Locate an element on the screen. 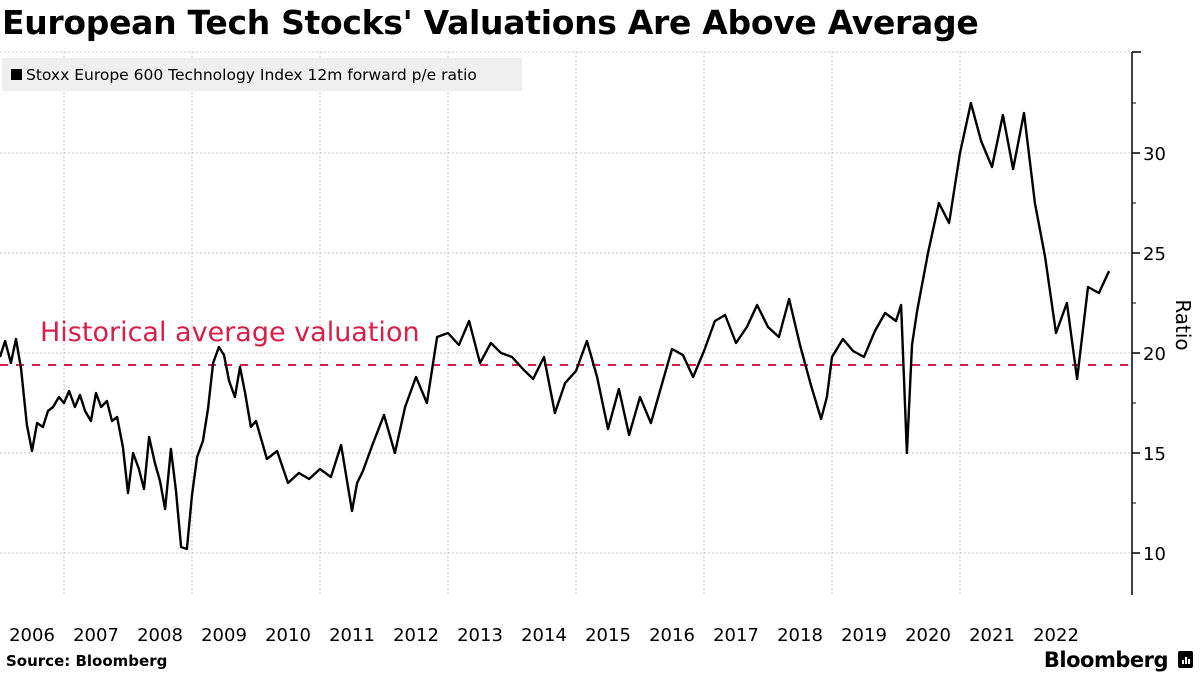 This screenshot has height=675, width=1200. x-tick-label: 2021 is located at coordinates (992, 635).